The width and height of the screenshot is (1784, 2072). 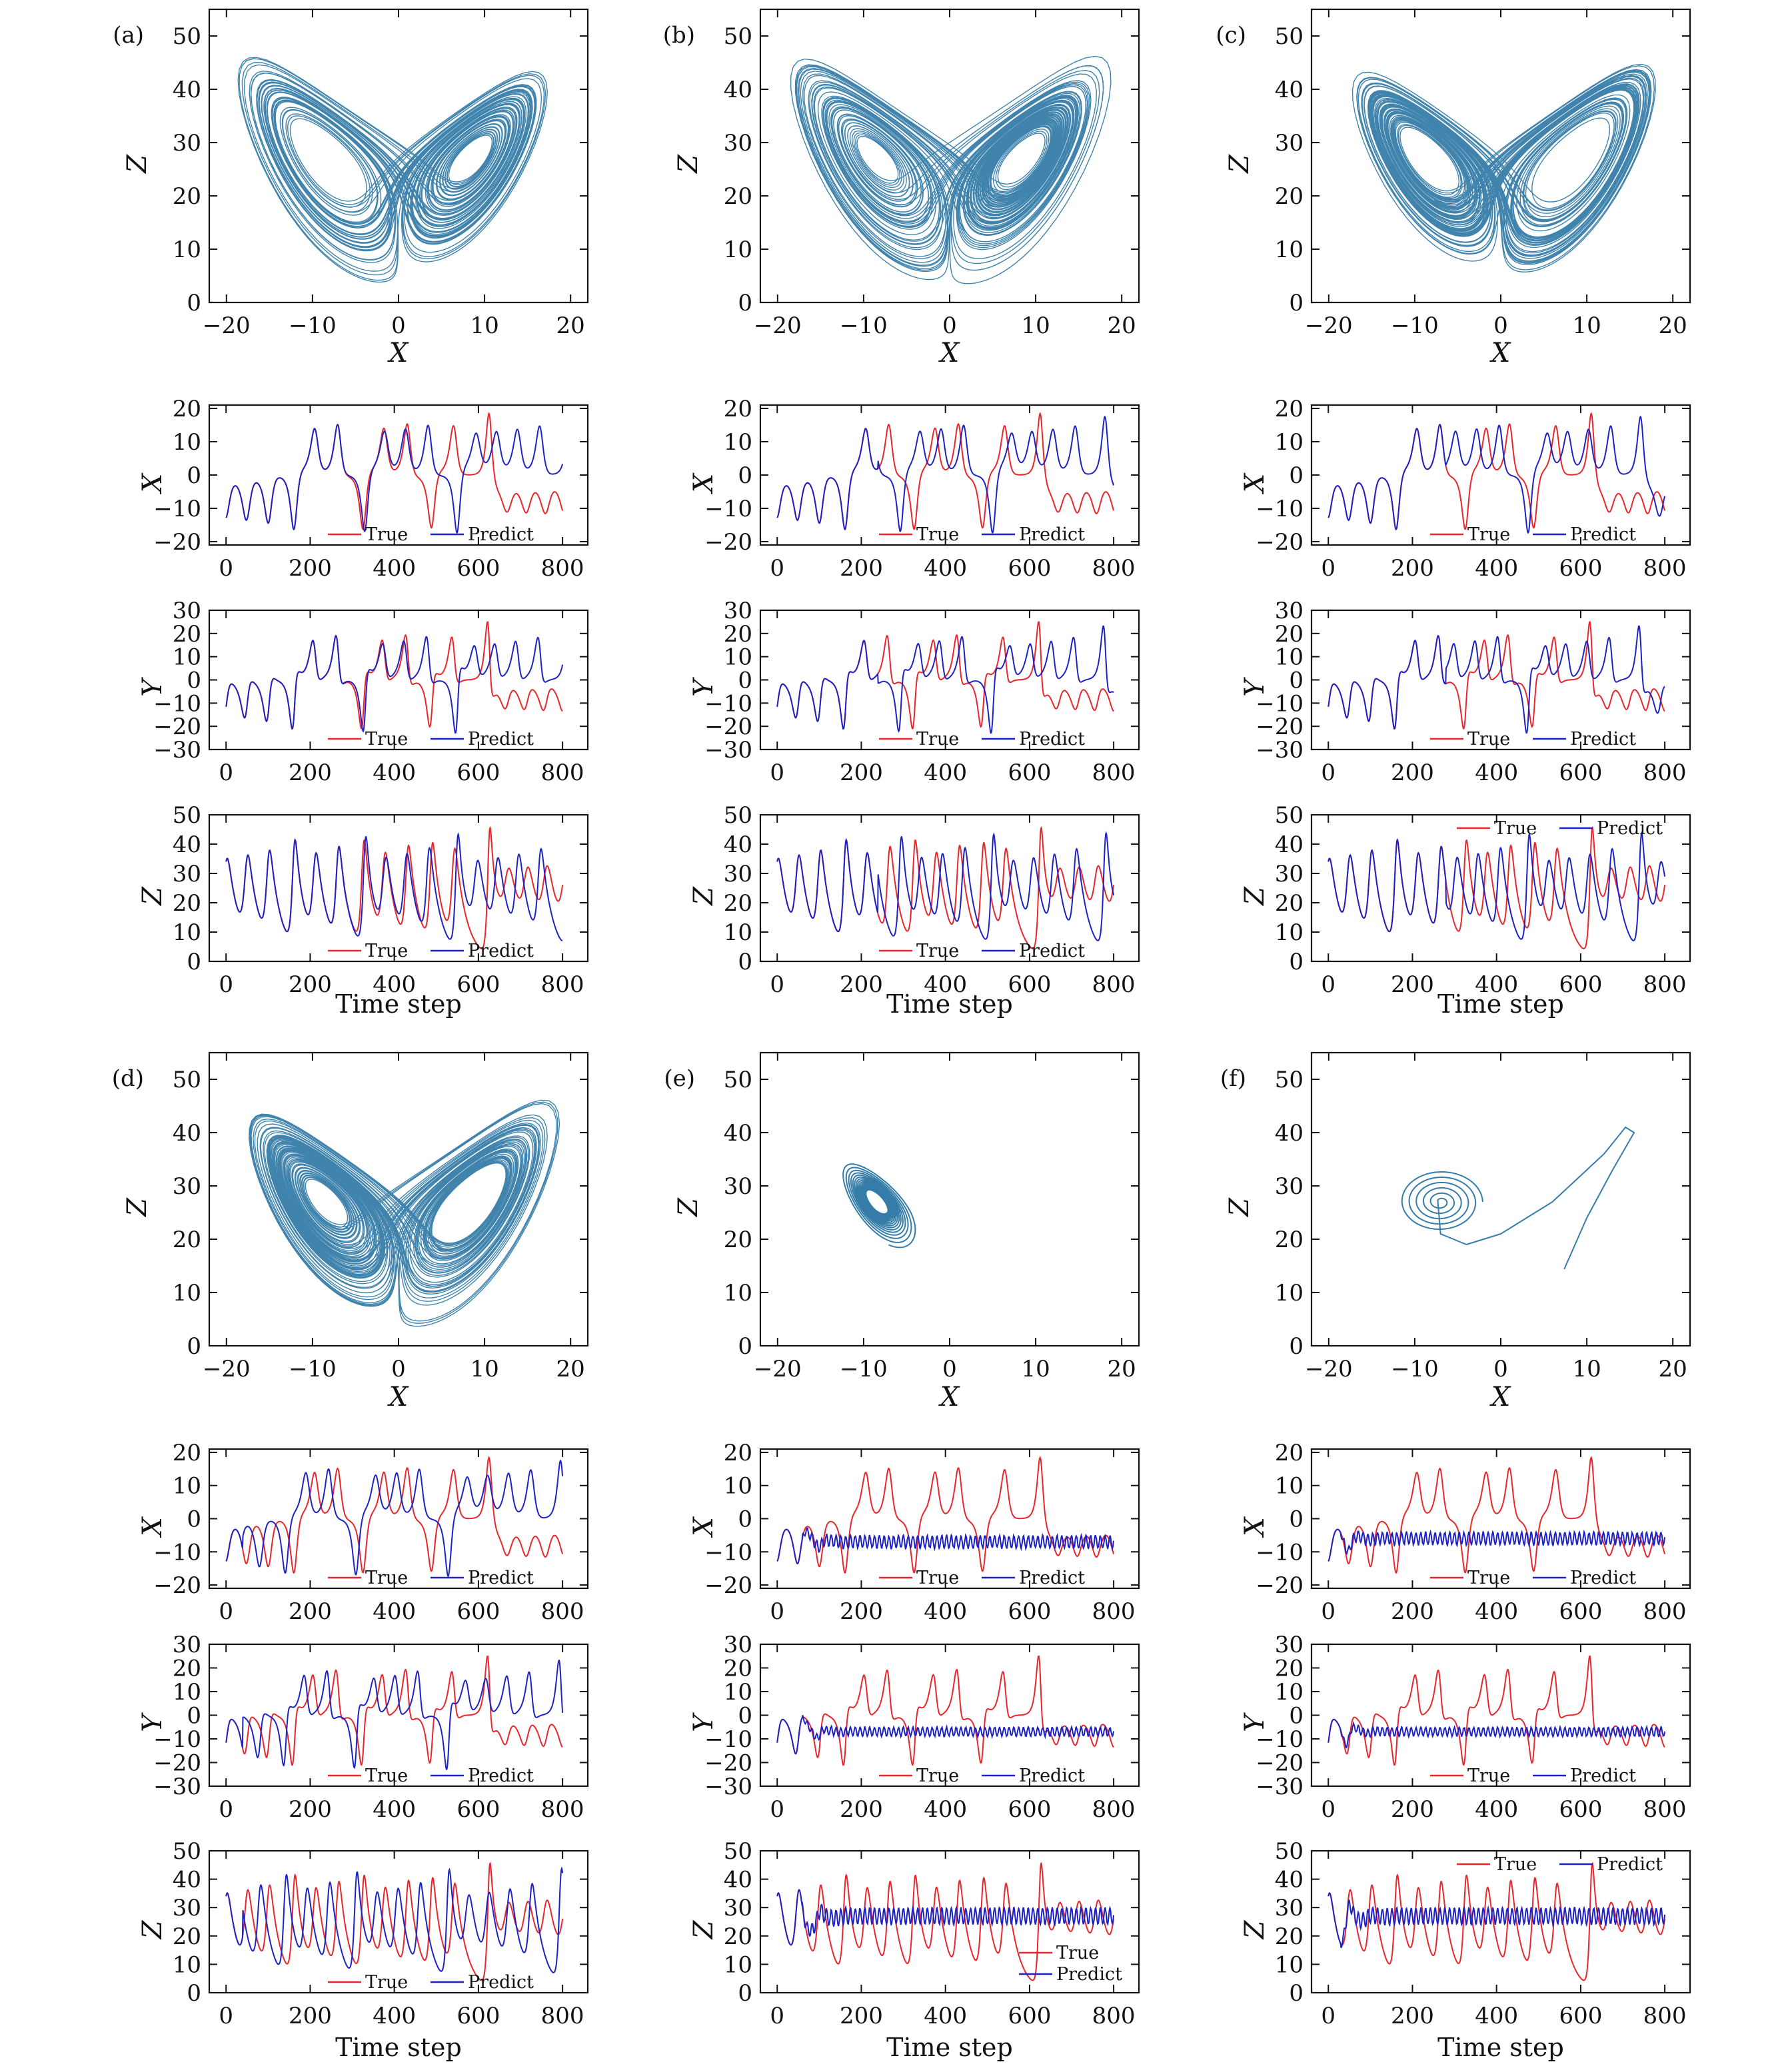 I want to click on ts-e-x-ylabel: X, so click(x=703, y=1527).